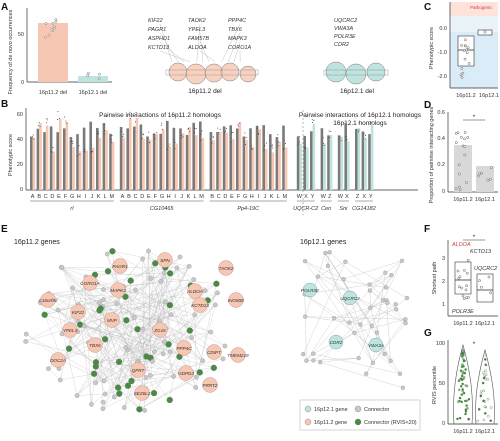  What do you see at coordinates (205, 91) in the screenshot?
I see `panel-a-region1-label: 16p11.2 del` at bounding box center [205, 91].